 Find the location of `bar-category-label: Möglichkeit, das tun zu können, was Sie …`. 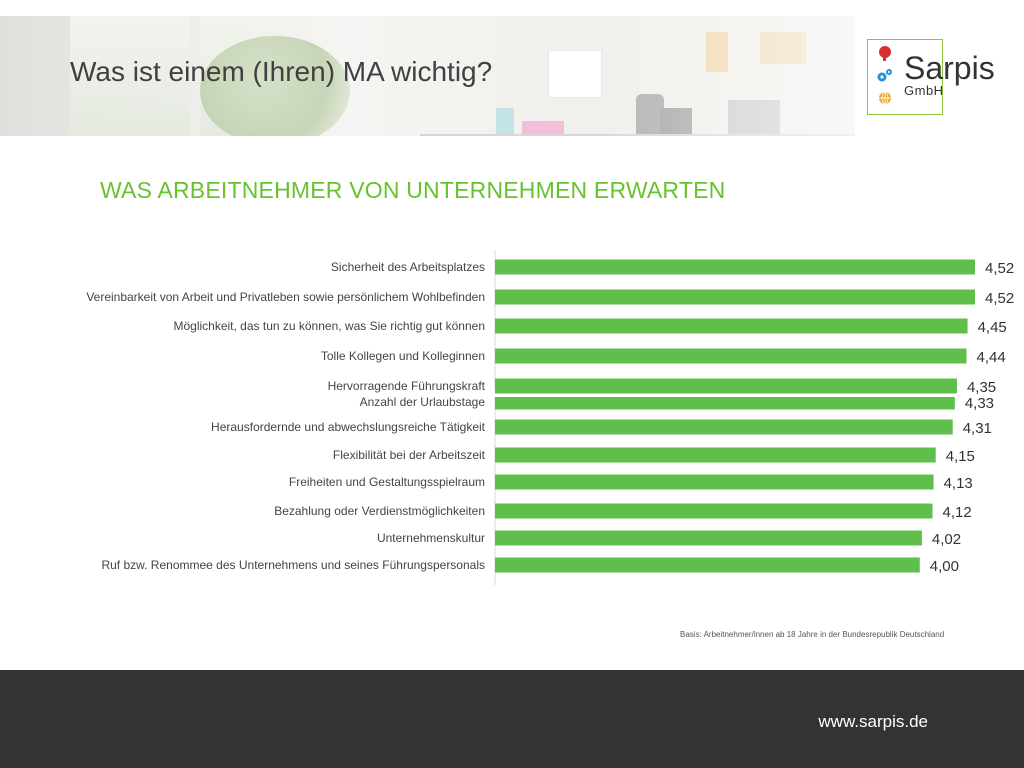

bar-category-label: Möglichkeit, das tun zu können, was Sie … is located at coordinates (329, 326).